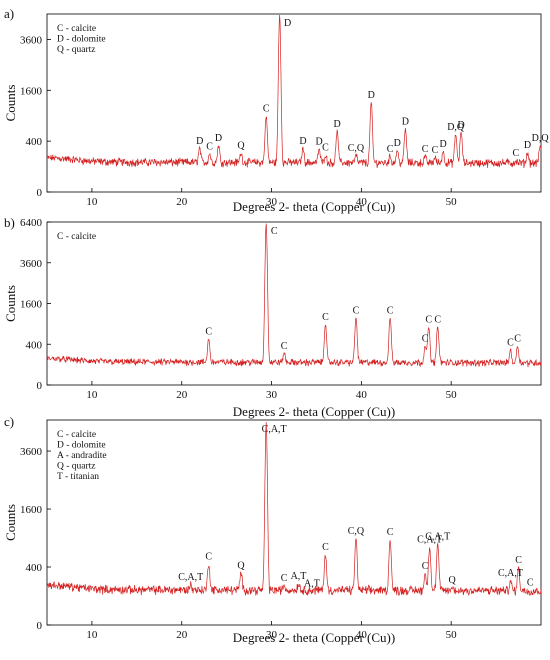  What do you see at coordinates (9, 421) in the screenshot?
I see `panel-label: c)` at bounding box center [9, 421].